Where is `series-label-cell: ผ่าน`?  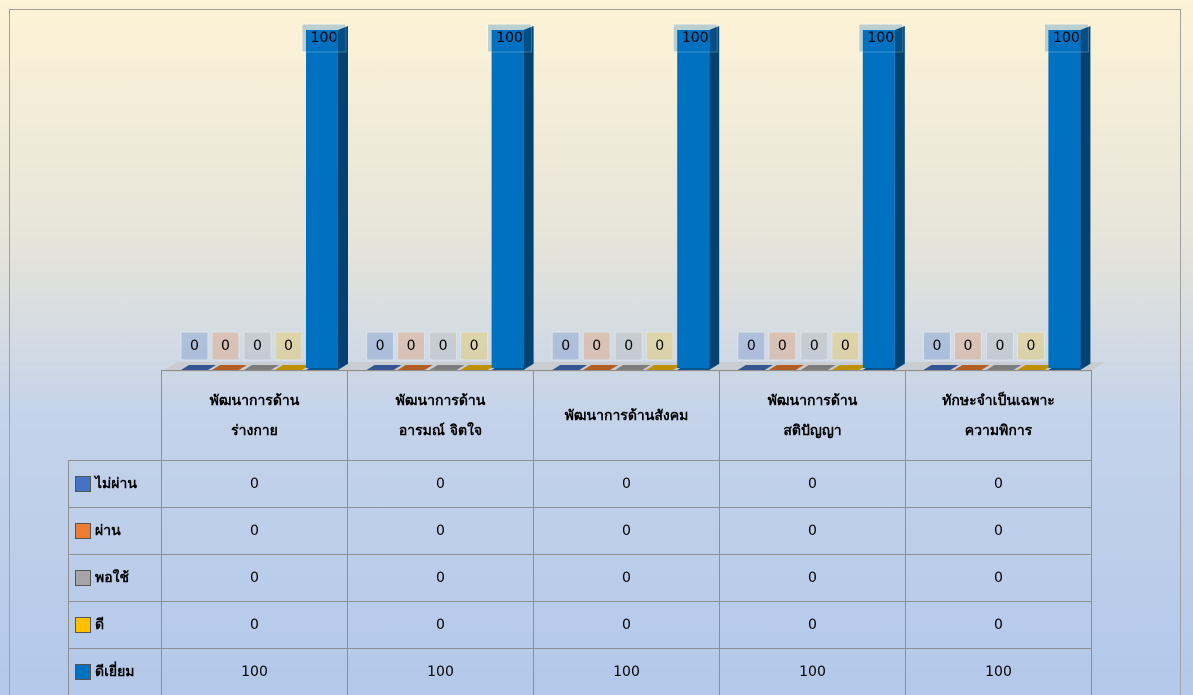 series-label-cell: ผ่าน is located at coordinates (115, 531).